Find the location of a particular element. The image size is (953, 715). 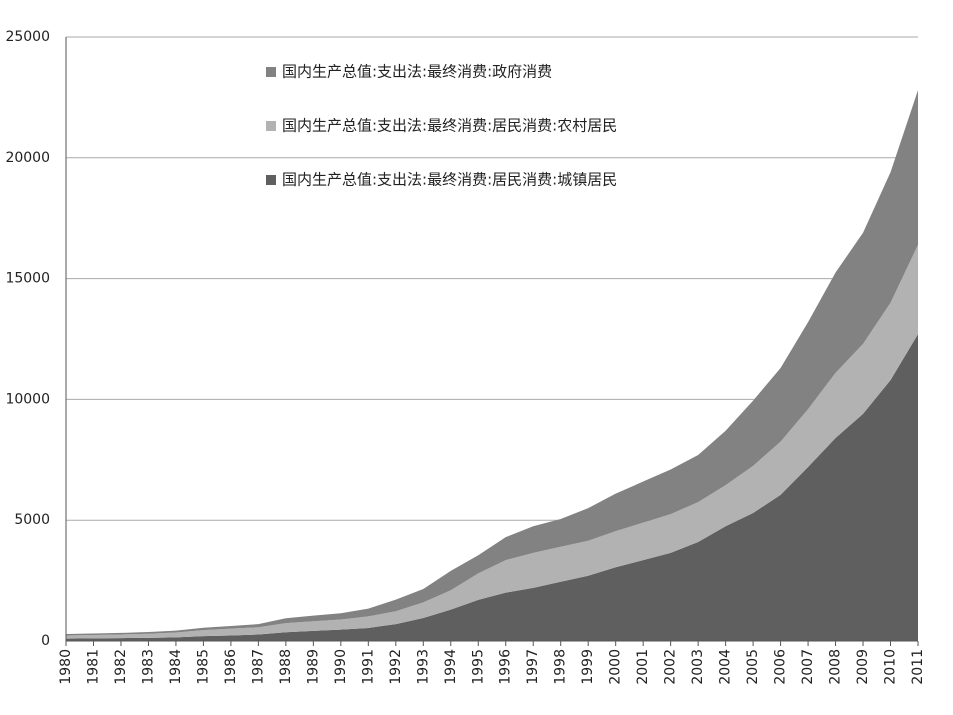

x-tick-label: 1991 is located at coordinates (368, 667).